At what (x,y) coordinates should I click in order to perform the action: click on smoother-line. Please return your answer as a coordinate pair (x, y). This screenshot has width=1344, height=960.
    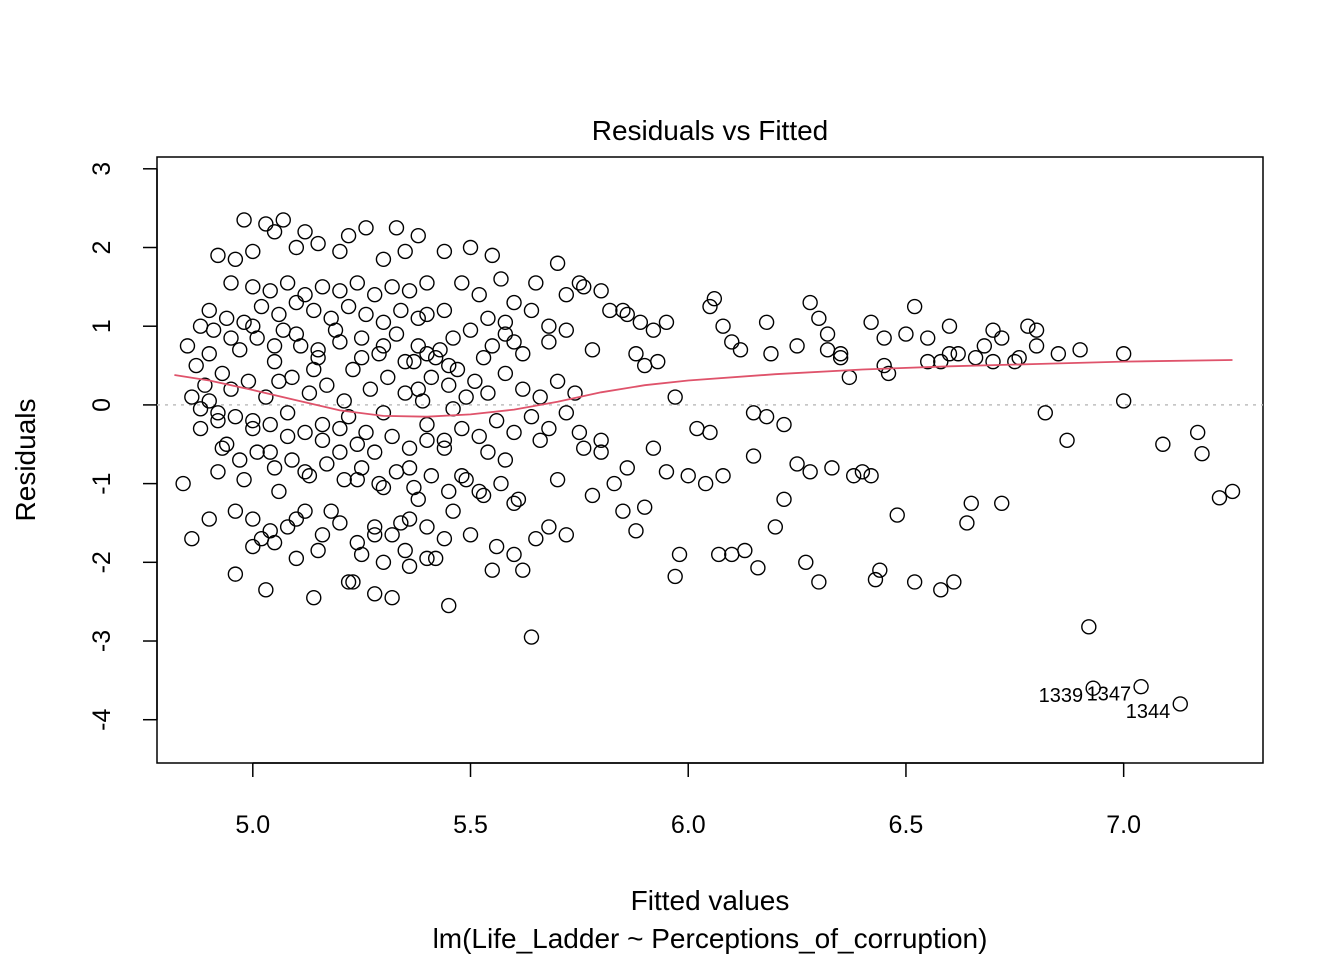
    Looking at the image, I should click on (703, 388).